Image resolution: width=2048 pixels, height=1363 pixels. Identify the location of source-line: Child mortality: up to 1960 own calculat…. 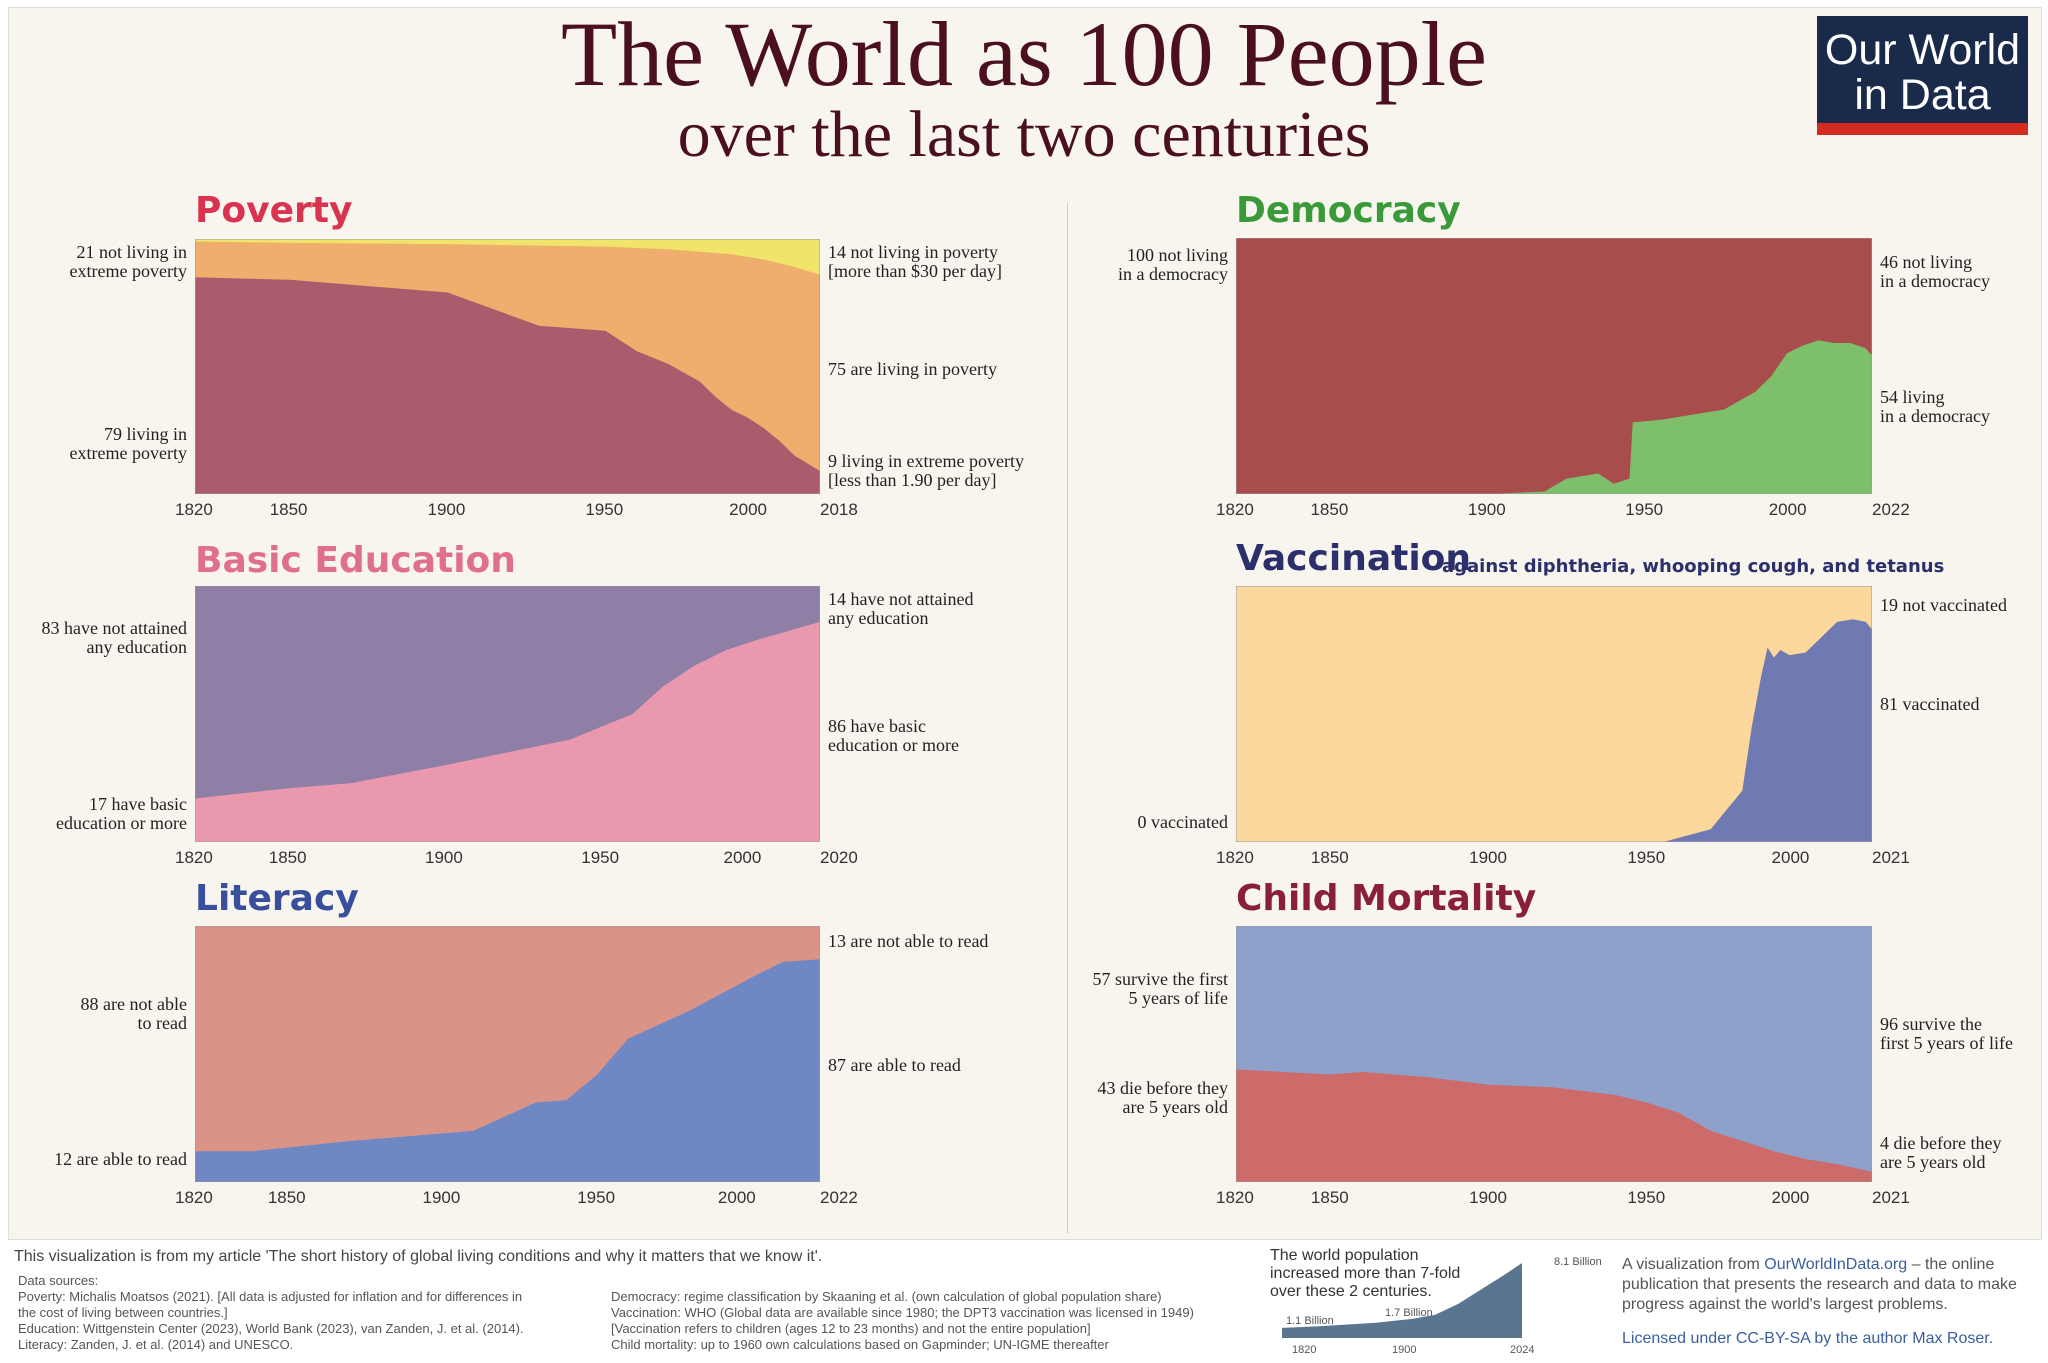
(860, 1344).